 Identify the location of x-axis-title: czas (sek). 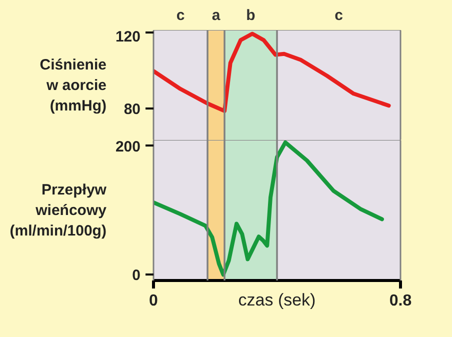
(277, 300).